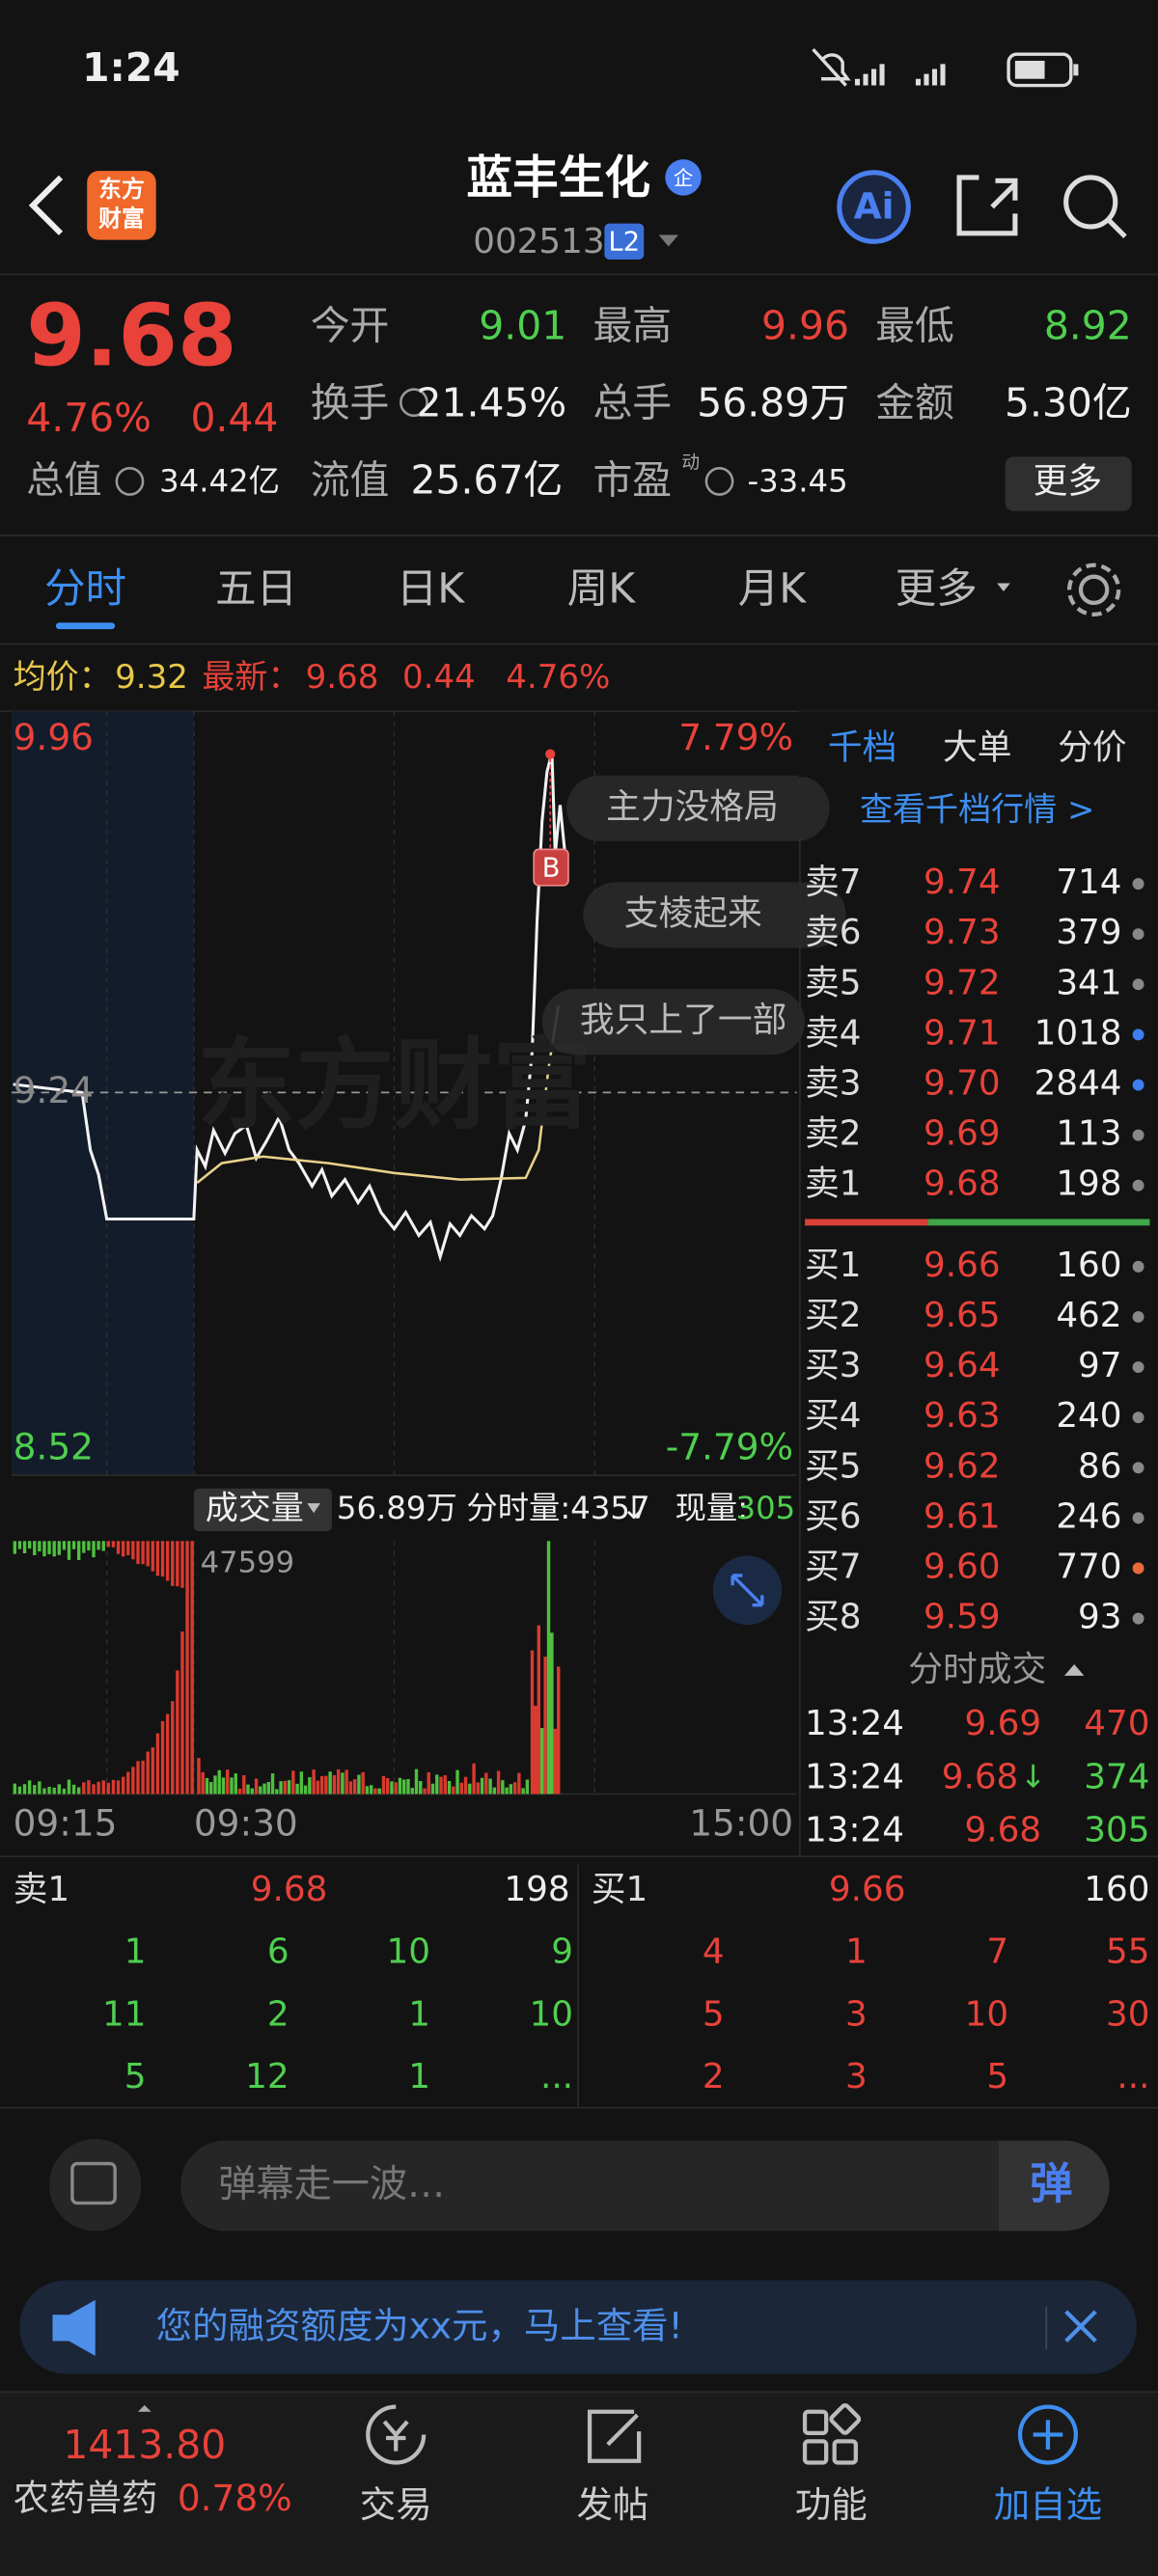 The width and height of the screenshot is (1158, 2576). I want to click on order-level: 卖3, so click(833, 1084).